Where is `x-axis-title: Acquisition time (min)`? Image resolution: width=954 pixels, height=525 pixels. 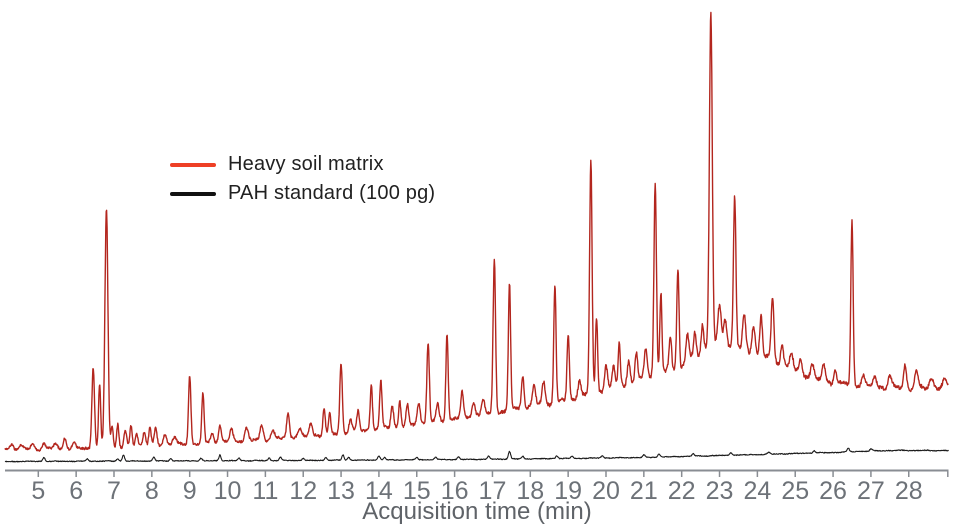 x-axis-title: Acquisition time (min) is located at coordinates (476, 511).